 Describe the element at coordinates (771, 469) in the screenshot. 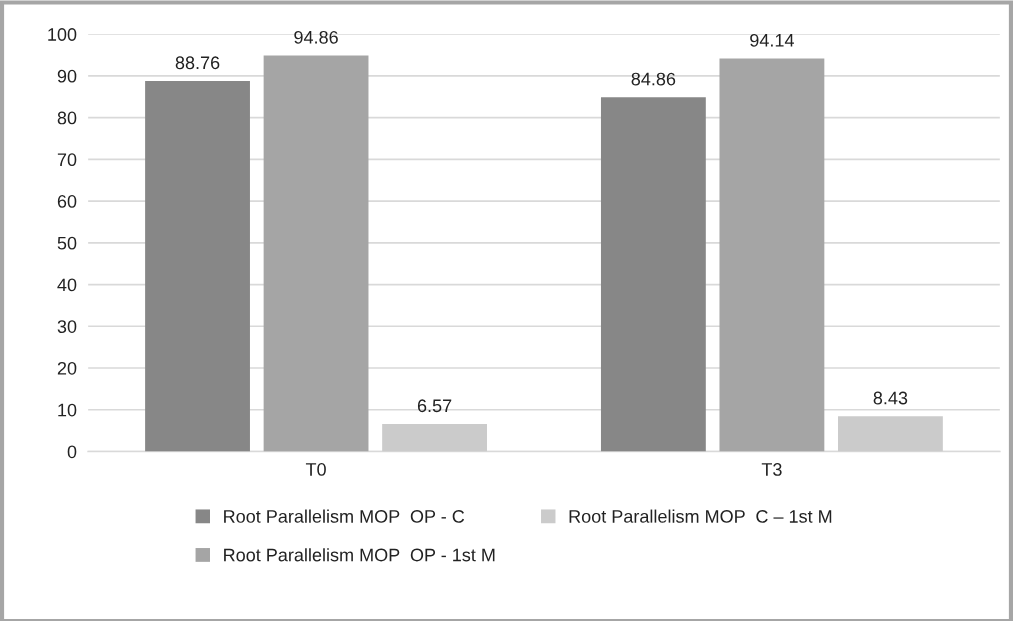

I see `x-tick-label: T3` at that location.